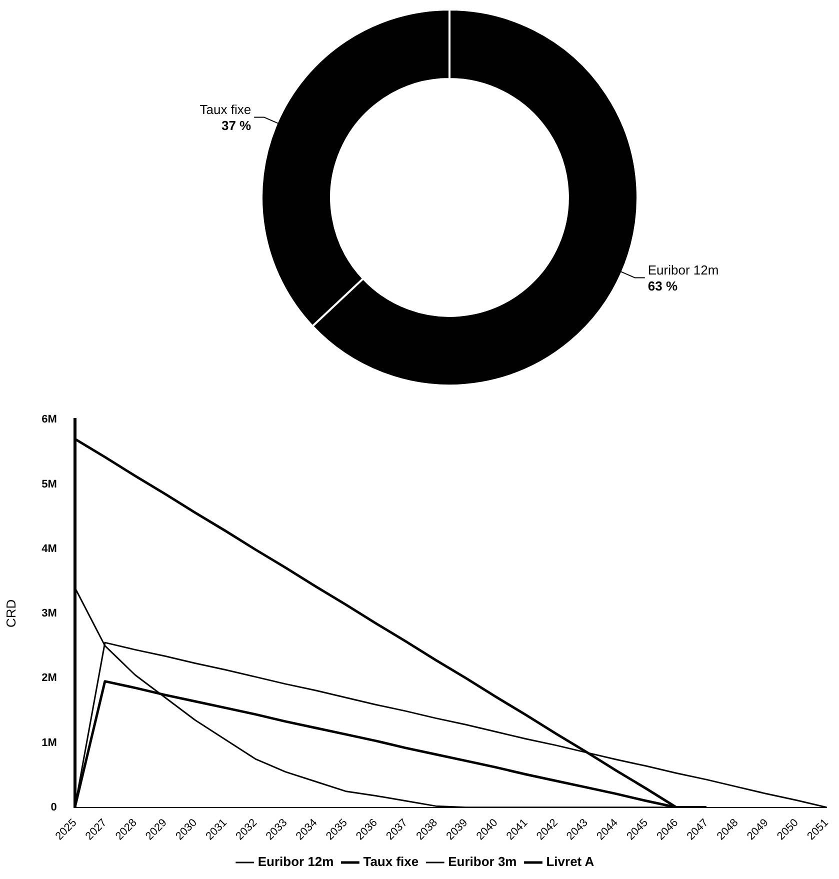 This screenshot has width=839, height=879. I want to click on legend-label: Livret A, so click(570, 862).